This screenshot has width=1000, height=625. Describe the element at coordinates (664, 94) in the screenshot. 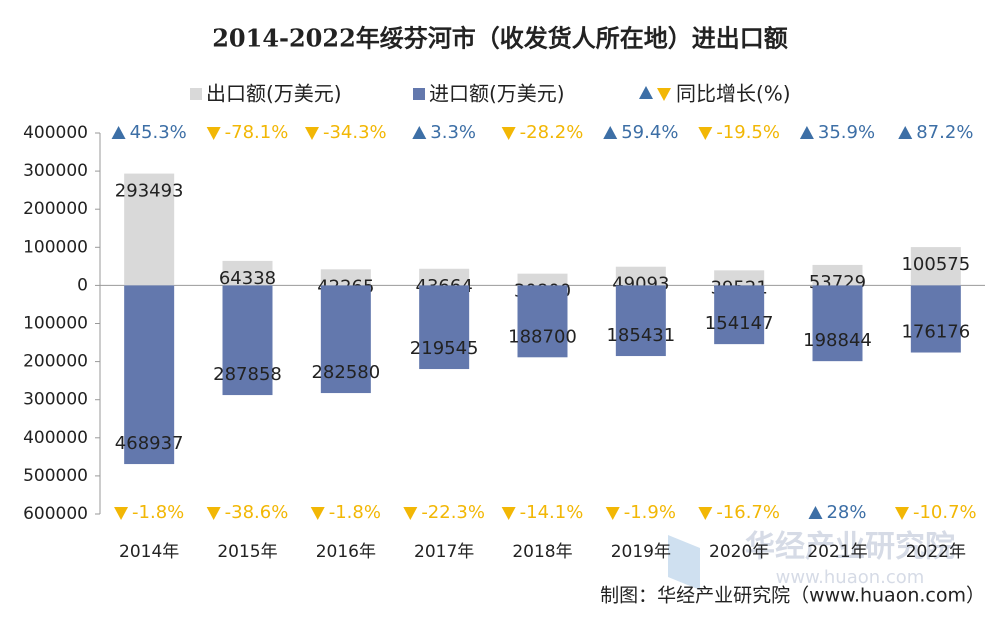

I see `legend-down` at that location.